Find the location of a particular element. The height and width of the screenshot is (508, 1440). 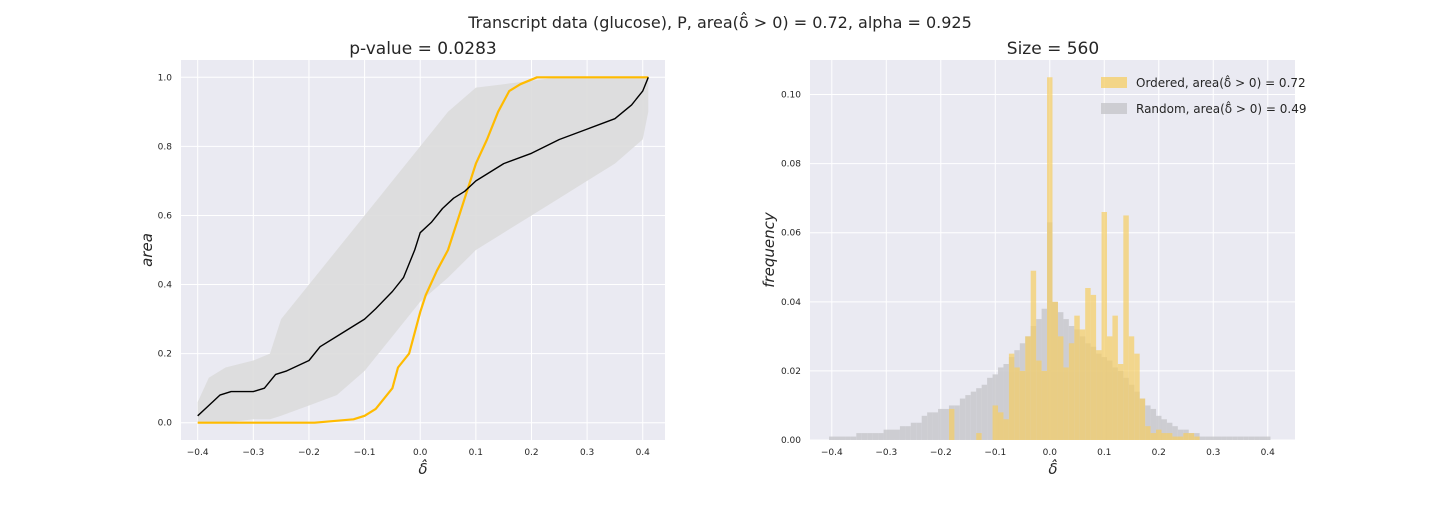

left-x-tick-label: 0.3 is located at coordinates (587, 453).